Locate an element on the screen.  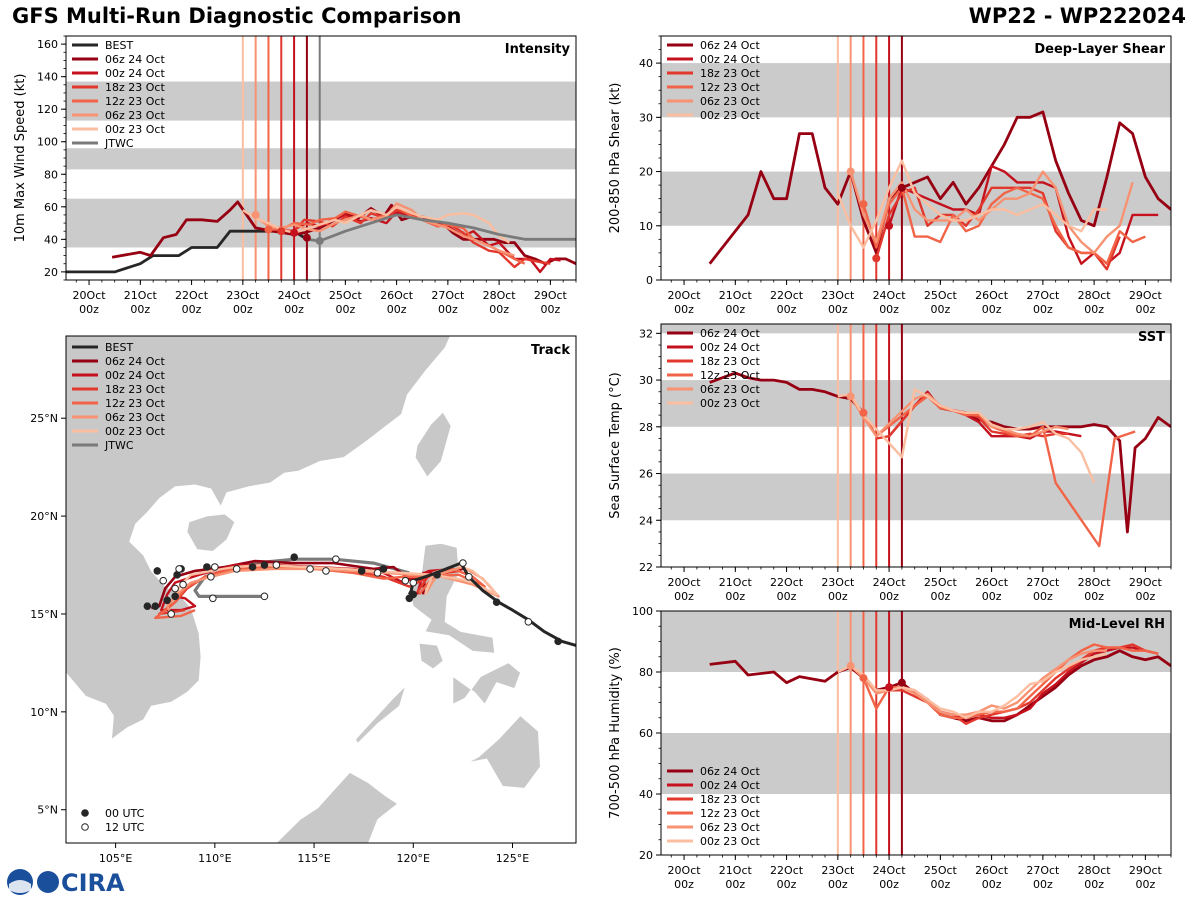
taiwan-island is located at coordinates (433, 444).